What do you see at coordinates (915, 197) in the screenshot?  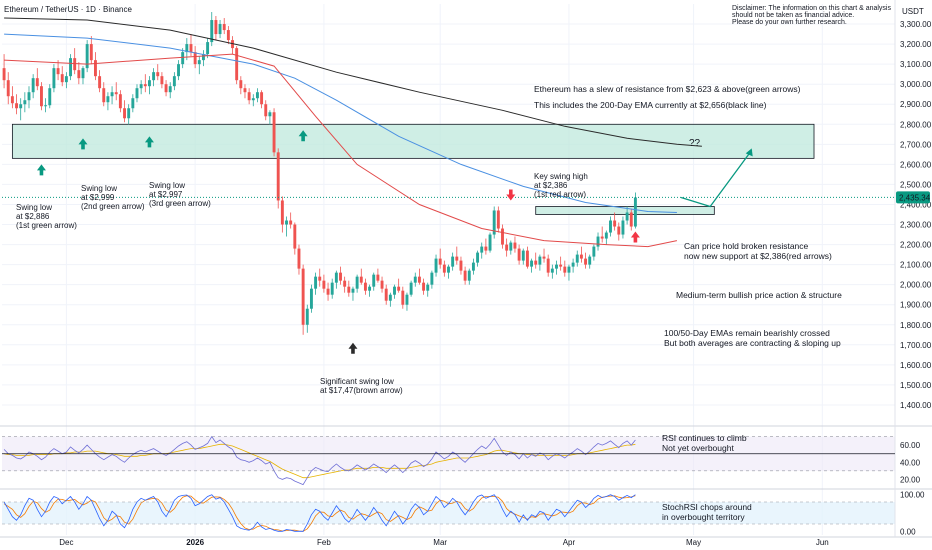 I see `last-price-label: 2,435.34` at bounding box center [915, 197].